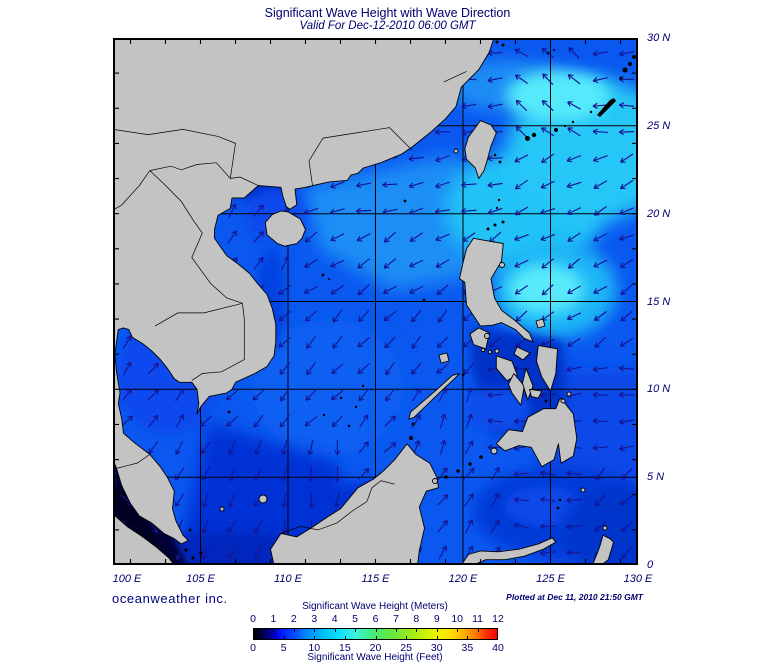  Describe the element at coordinates (170, 598) in the screenshot. I see `oceanweather-branding: oceanweather inc.` at that location.